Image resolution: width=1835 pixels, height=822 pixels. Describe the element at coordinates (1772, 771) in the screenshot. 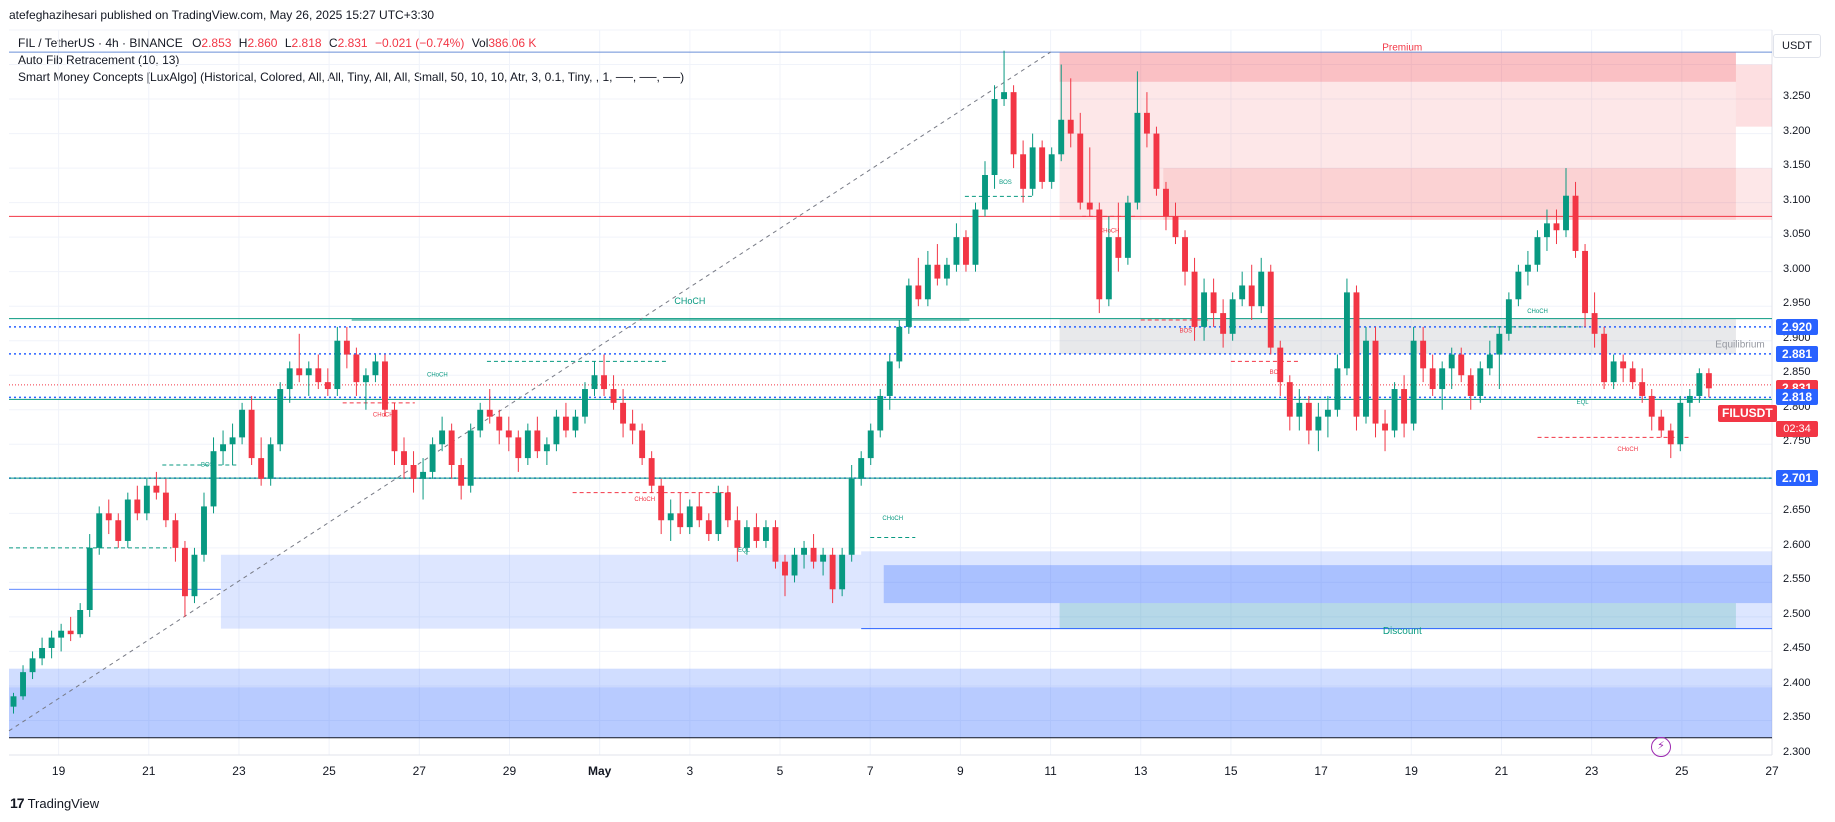

I see `time-tick-label: 27` at that location.